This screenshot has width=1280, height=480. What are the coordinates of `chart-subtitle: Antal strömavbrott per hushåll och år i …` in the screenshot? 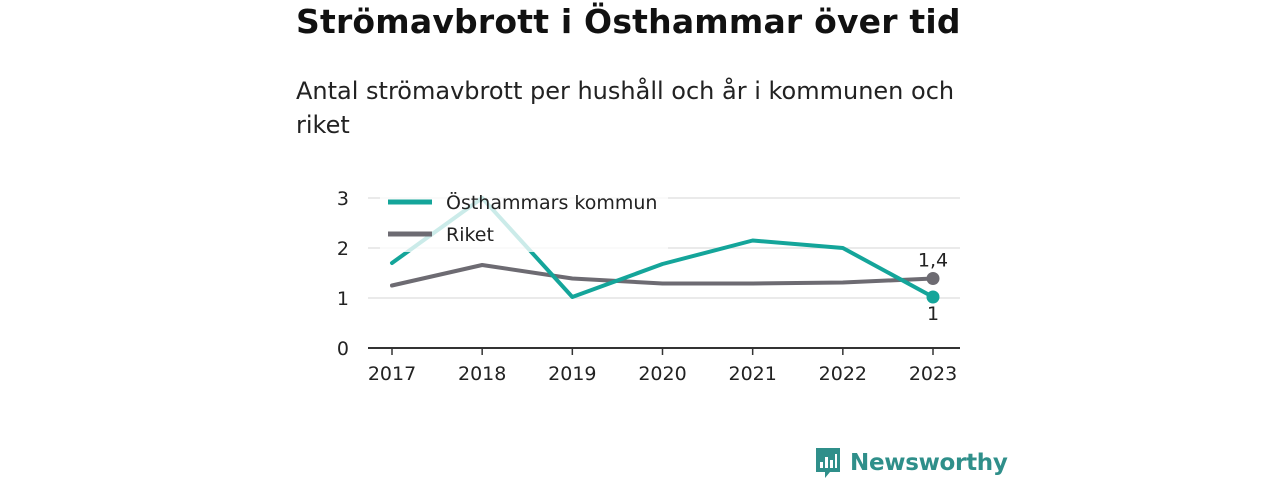 It's located at (625, 108).